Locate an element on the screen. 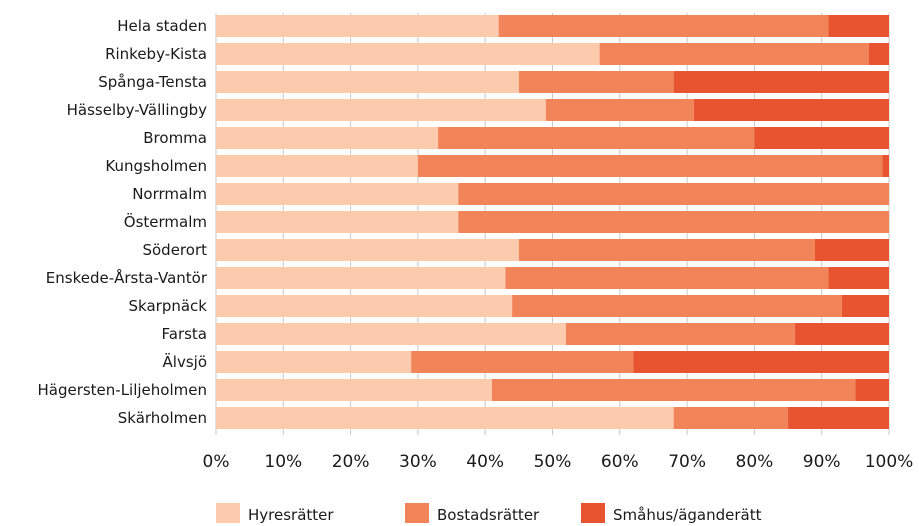 The width and height of the screenshot is (919, 526). category-label-enskede-arsta-vantor: Enskede-Årsta-Vantör is located at coordinates (127, 277).